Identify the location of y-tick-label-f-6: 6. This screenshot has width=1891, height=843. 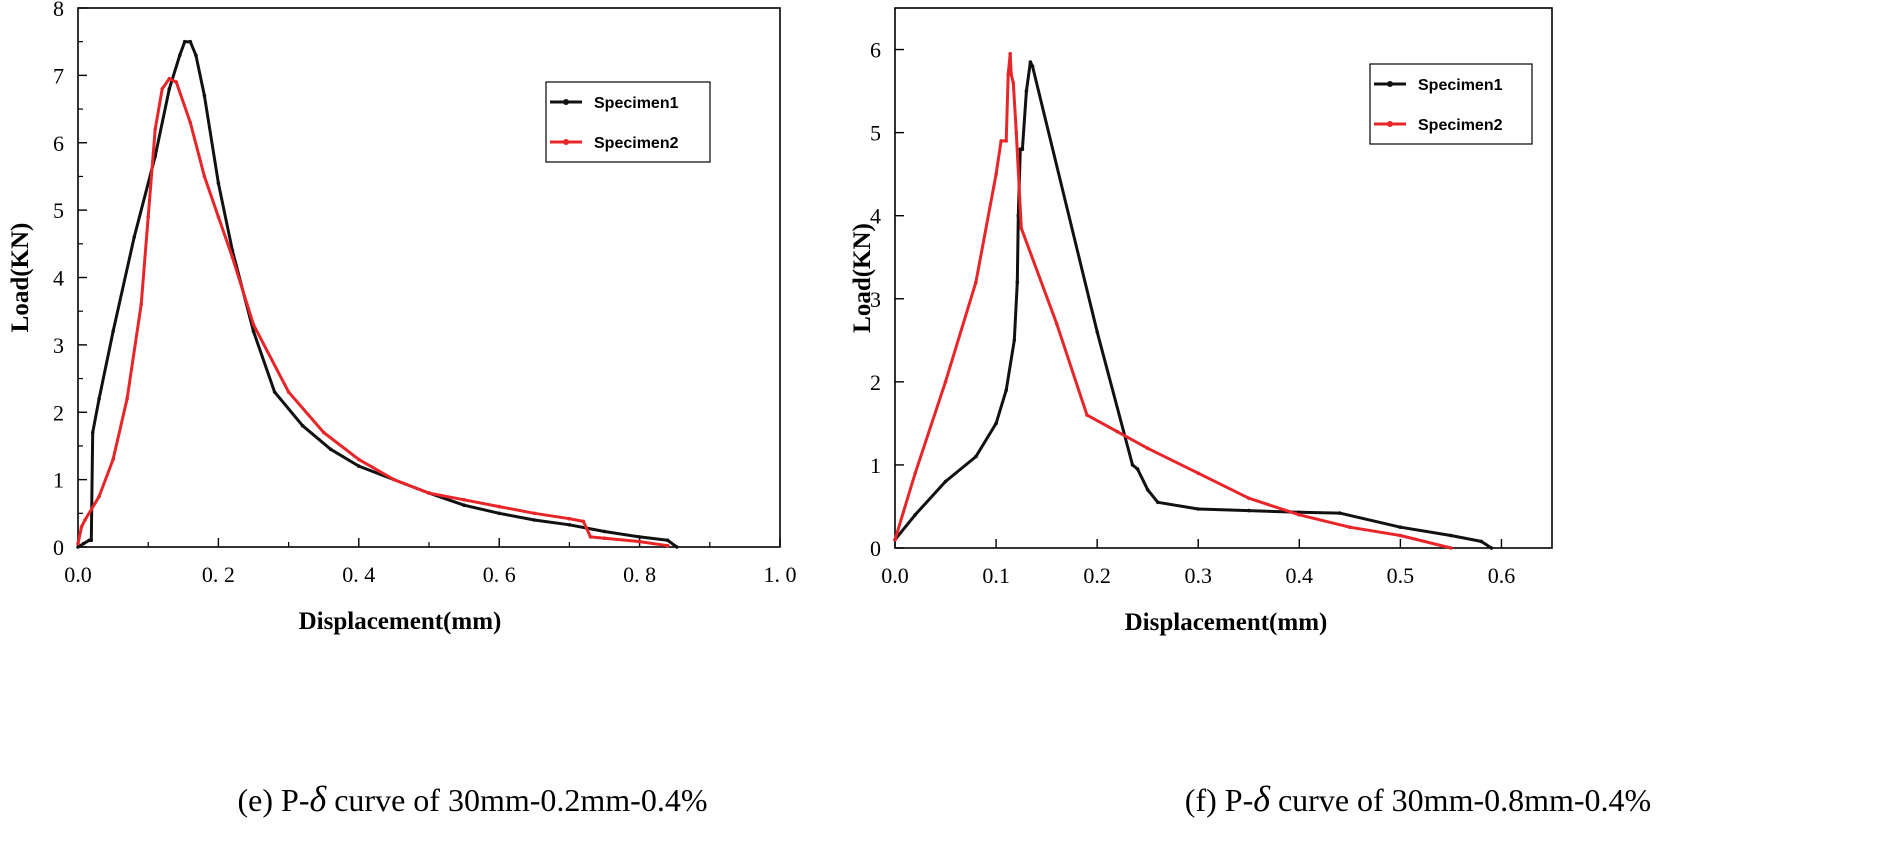
(875, 50).